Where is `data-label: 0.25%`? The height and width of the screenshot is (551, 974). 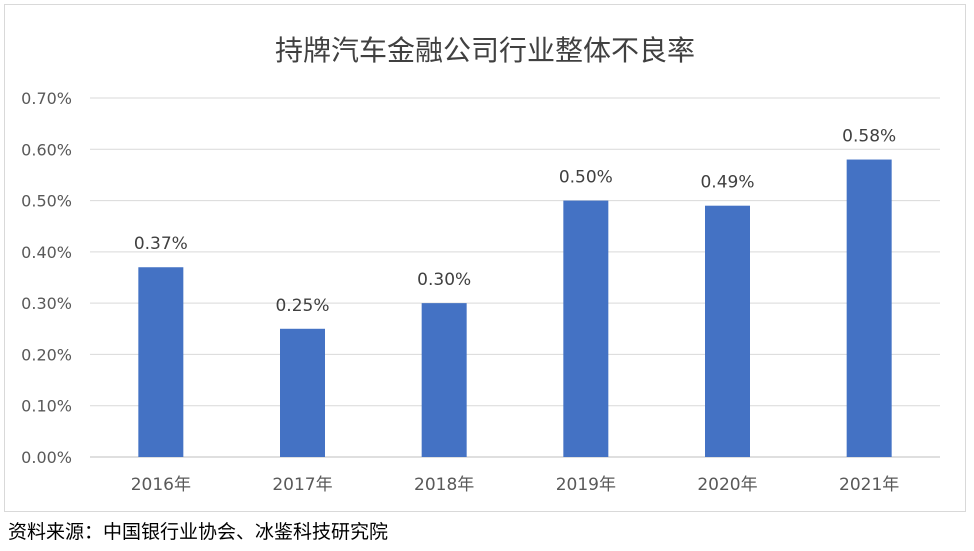 data-label: 0.25% is located at coordinates (302, 306).